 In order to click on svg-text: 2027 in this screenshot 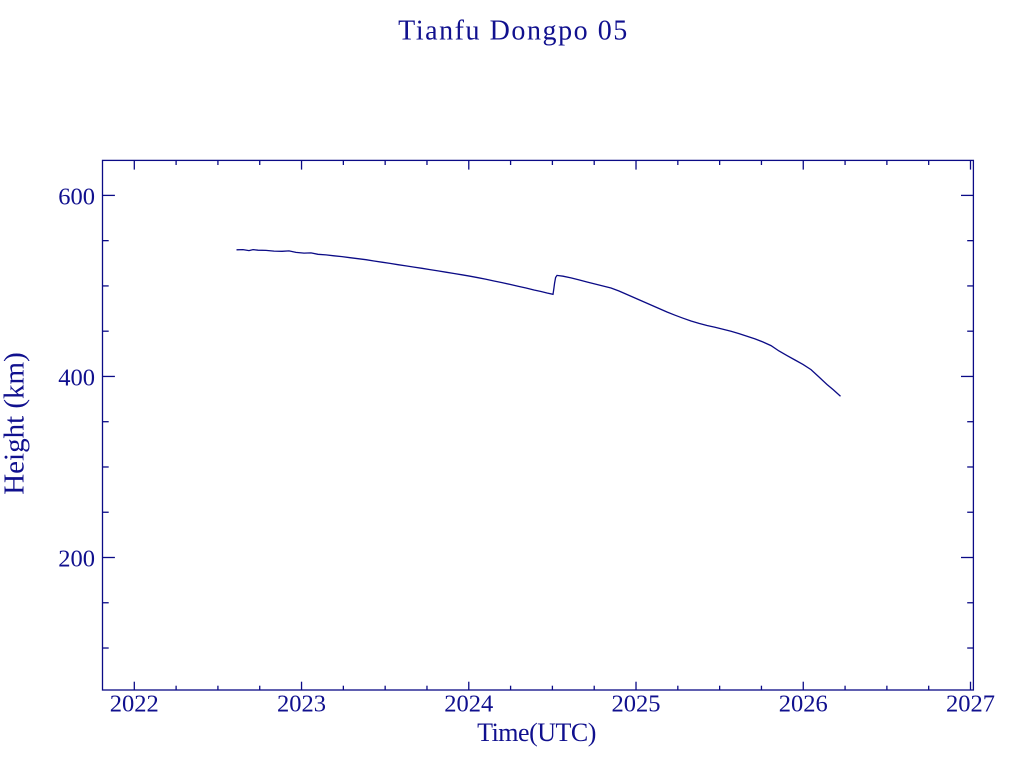, I will do `click(970, 704)`.